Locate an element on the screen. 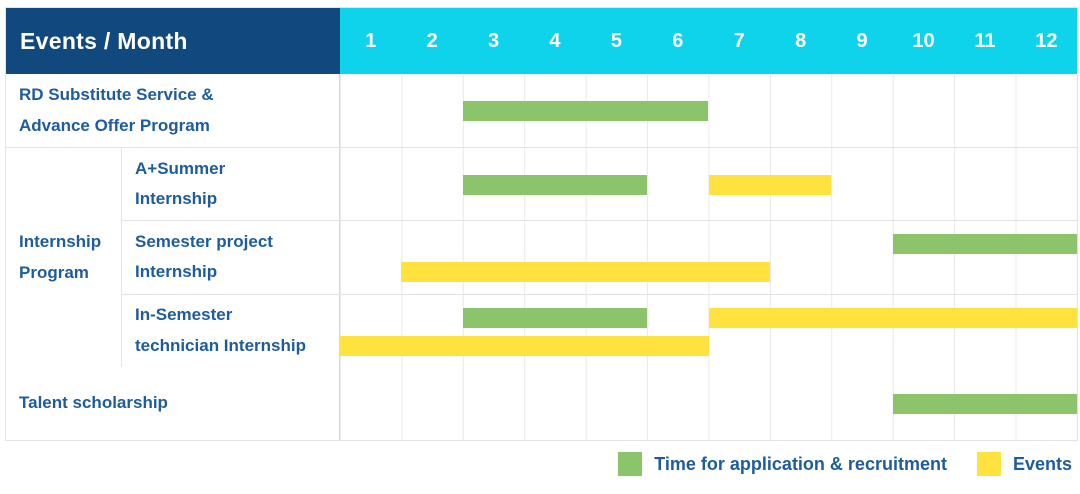  legend-item-application: Time for application & recruitment is located at coordinates (782, 464).